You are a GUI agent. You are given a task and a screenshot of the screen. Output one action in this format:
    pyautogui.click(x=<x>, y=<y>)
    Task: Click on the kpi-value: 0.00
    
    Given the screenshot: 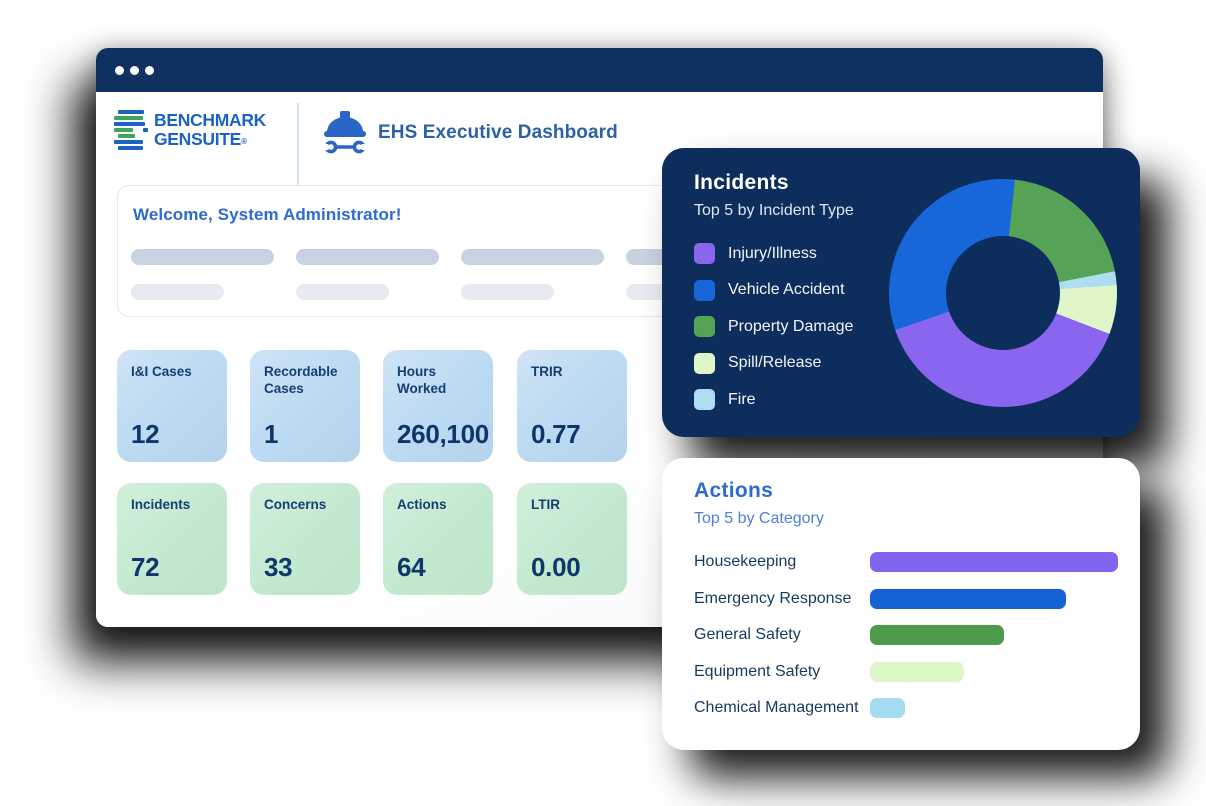 What is the action you would take?
    pyautogui.click(x=556, y=567)
    